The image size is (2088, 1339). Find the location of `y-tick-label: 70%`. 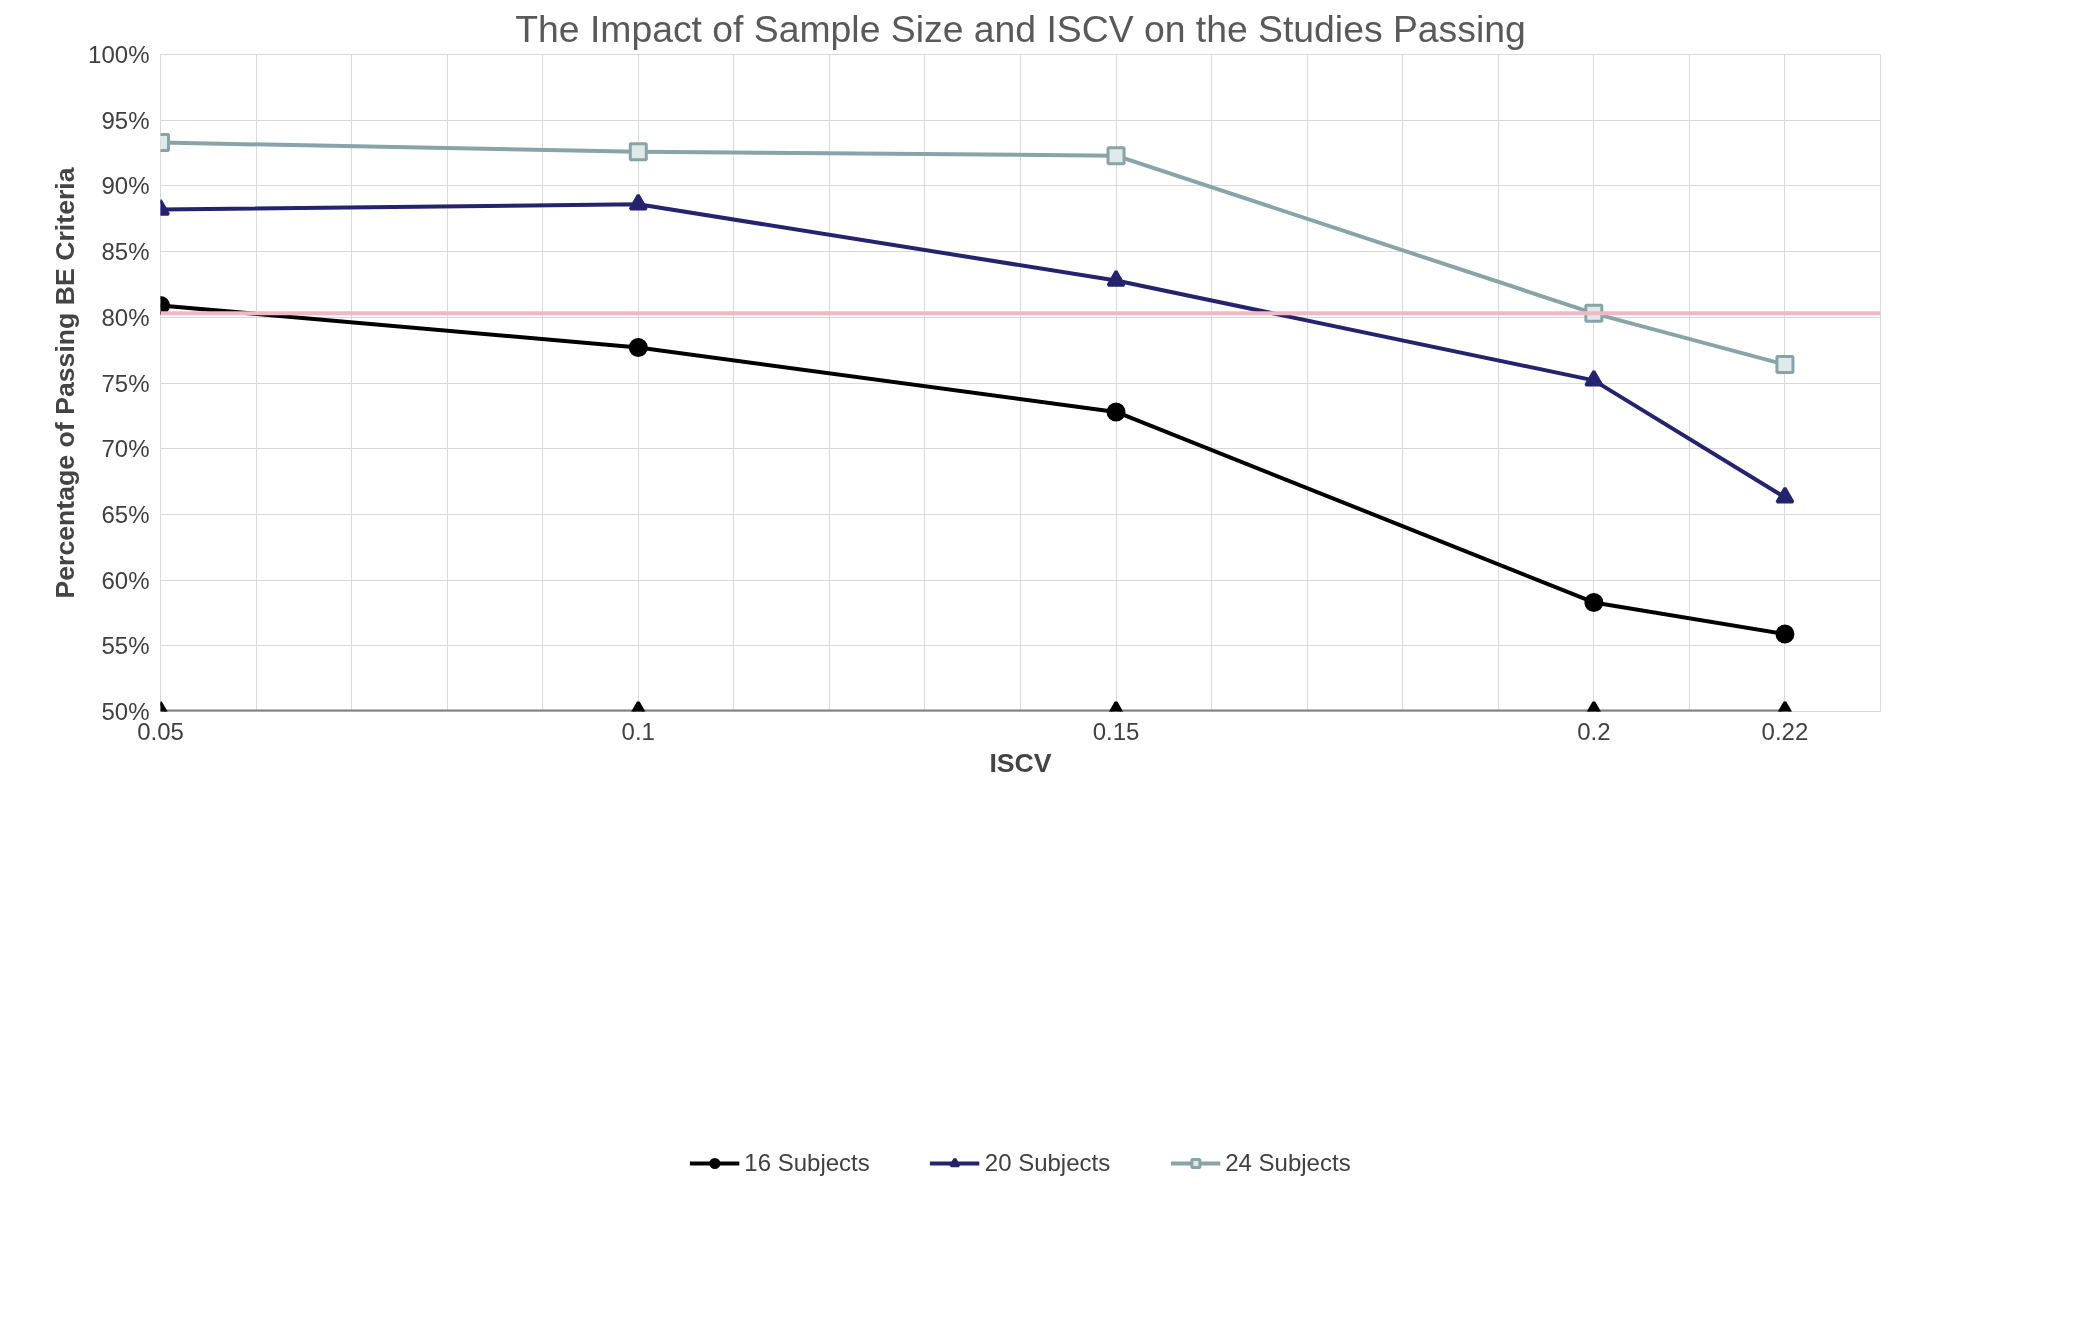

y-tick-label: 70% is located at coordinates (125, 449).